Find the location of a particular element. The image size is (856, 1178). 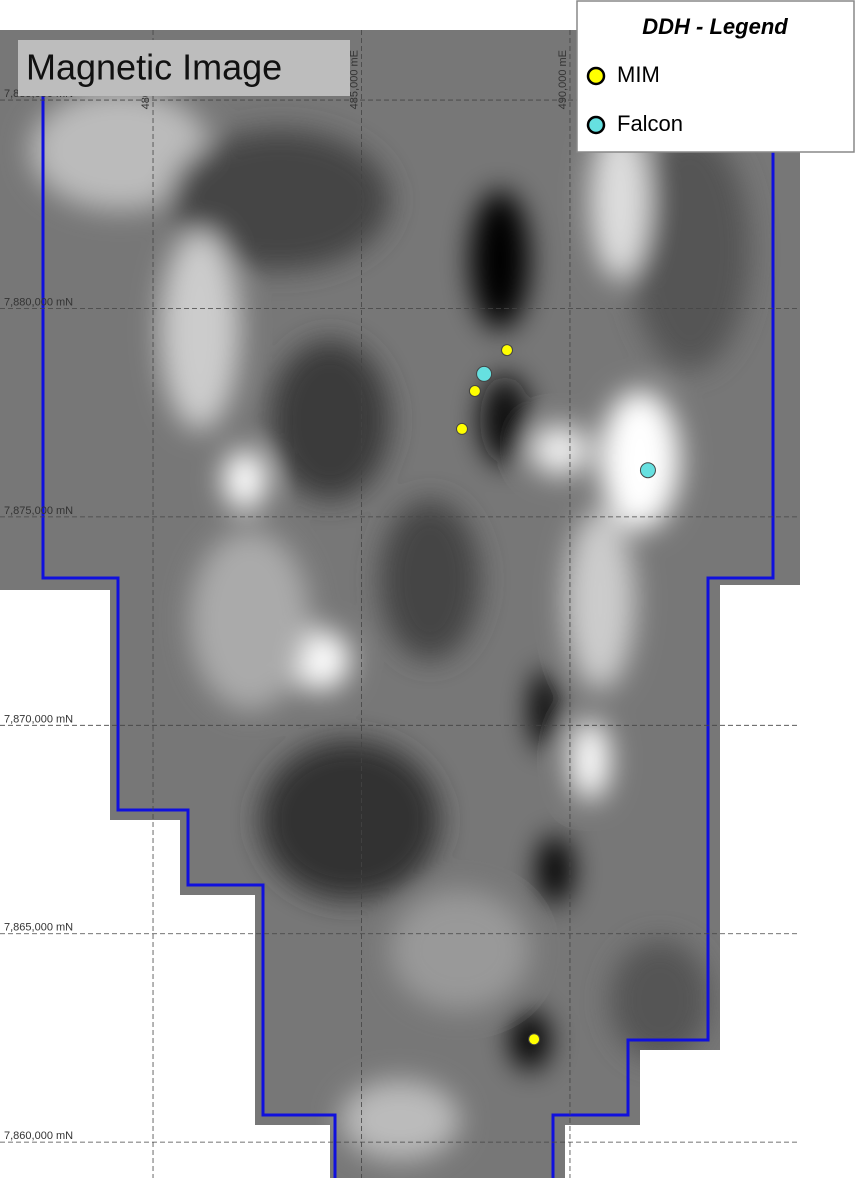

legend-items: MIM Falcon is located at coordinates (634, 99).